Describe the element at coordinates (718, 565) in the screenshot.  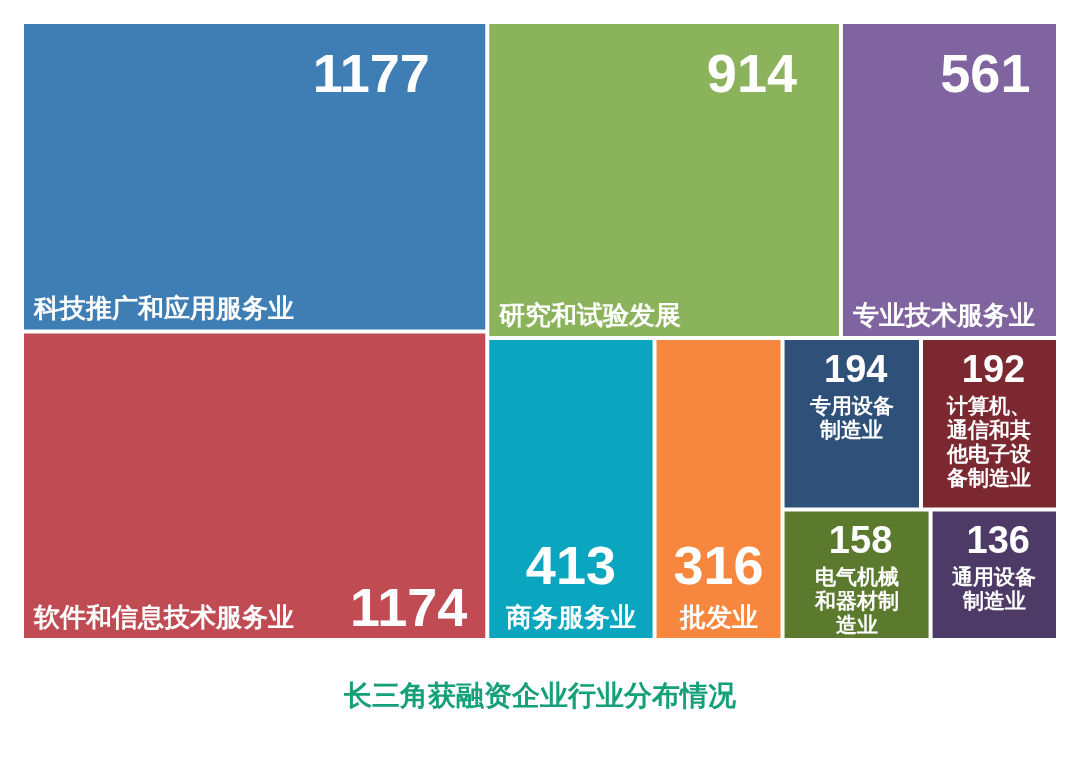
I see `data-label: 316` at that location.